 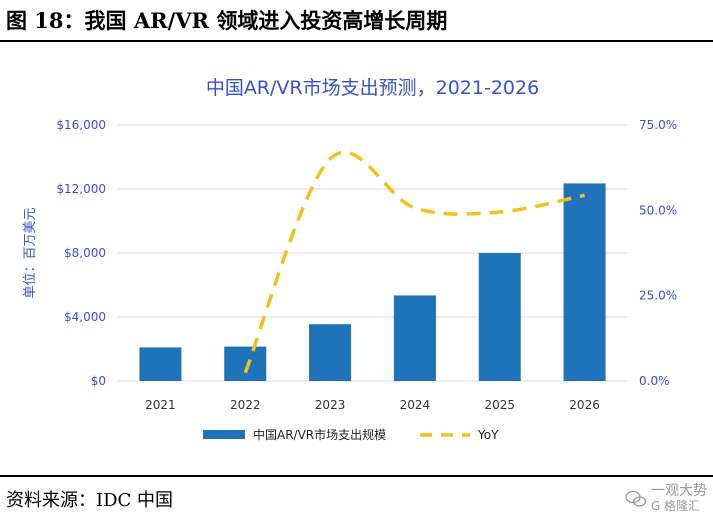 I want to click on bar-2024, so click(x=414, y=338).